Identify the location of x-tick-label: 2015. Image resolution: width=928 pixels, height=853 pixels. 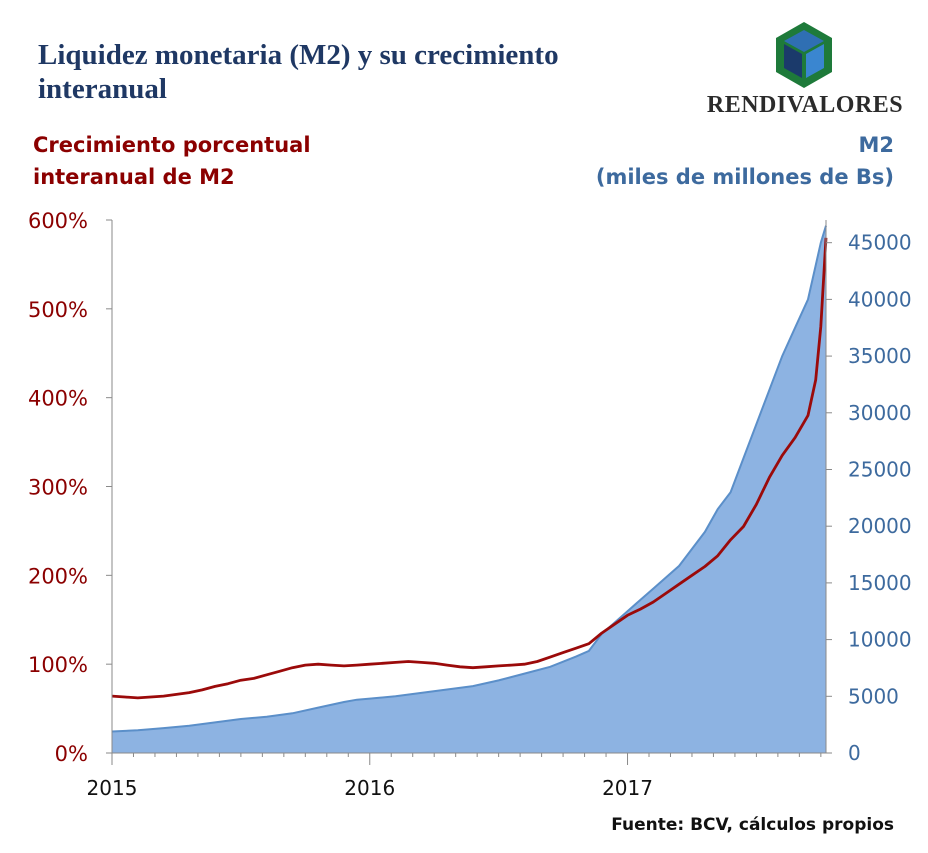
(112, 788).